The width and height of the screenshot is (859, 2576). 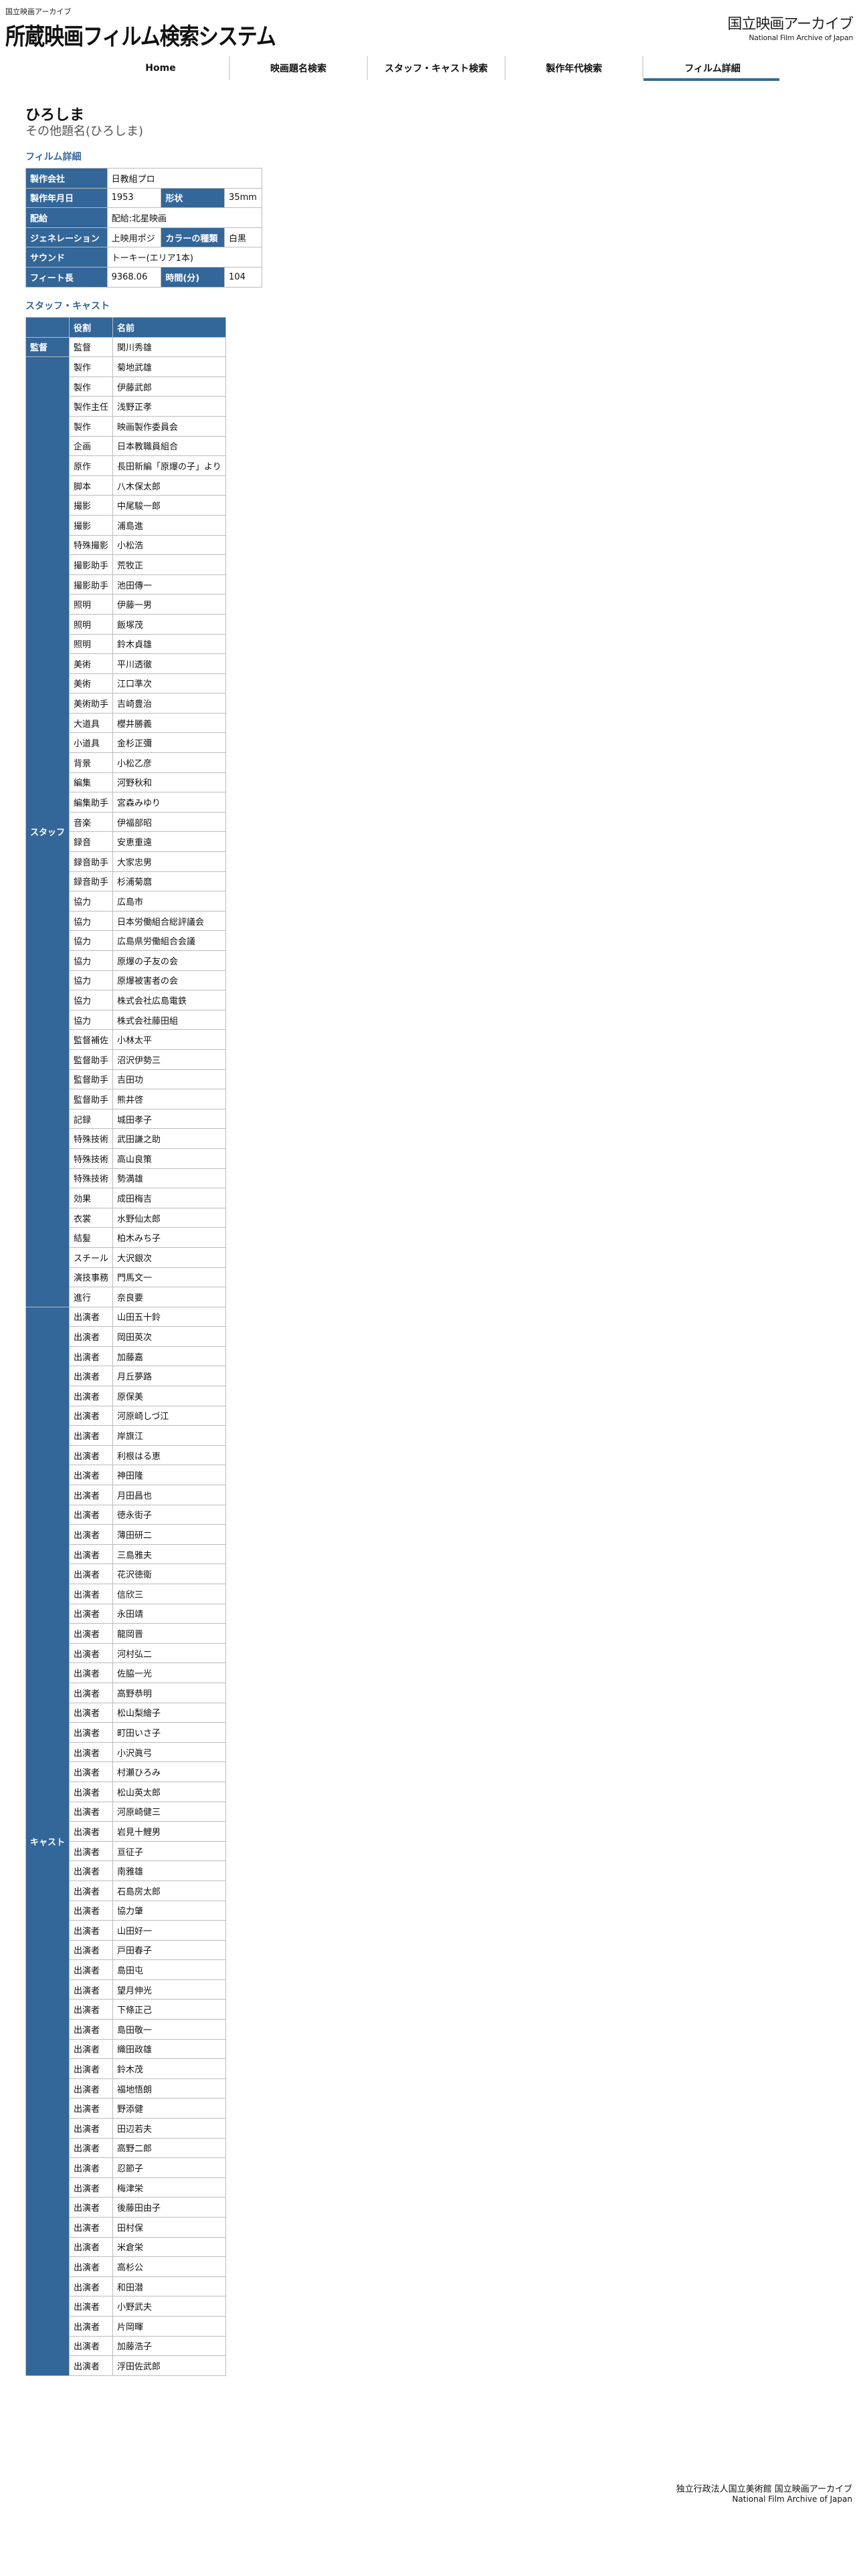 What do you see at coordinates (140, 37) in the screenshot?
I see `site-title: 所蔵映画フィルム検索システム` at bounding box center [140, 37].